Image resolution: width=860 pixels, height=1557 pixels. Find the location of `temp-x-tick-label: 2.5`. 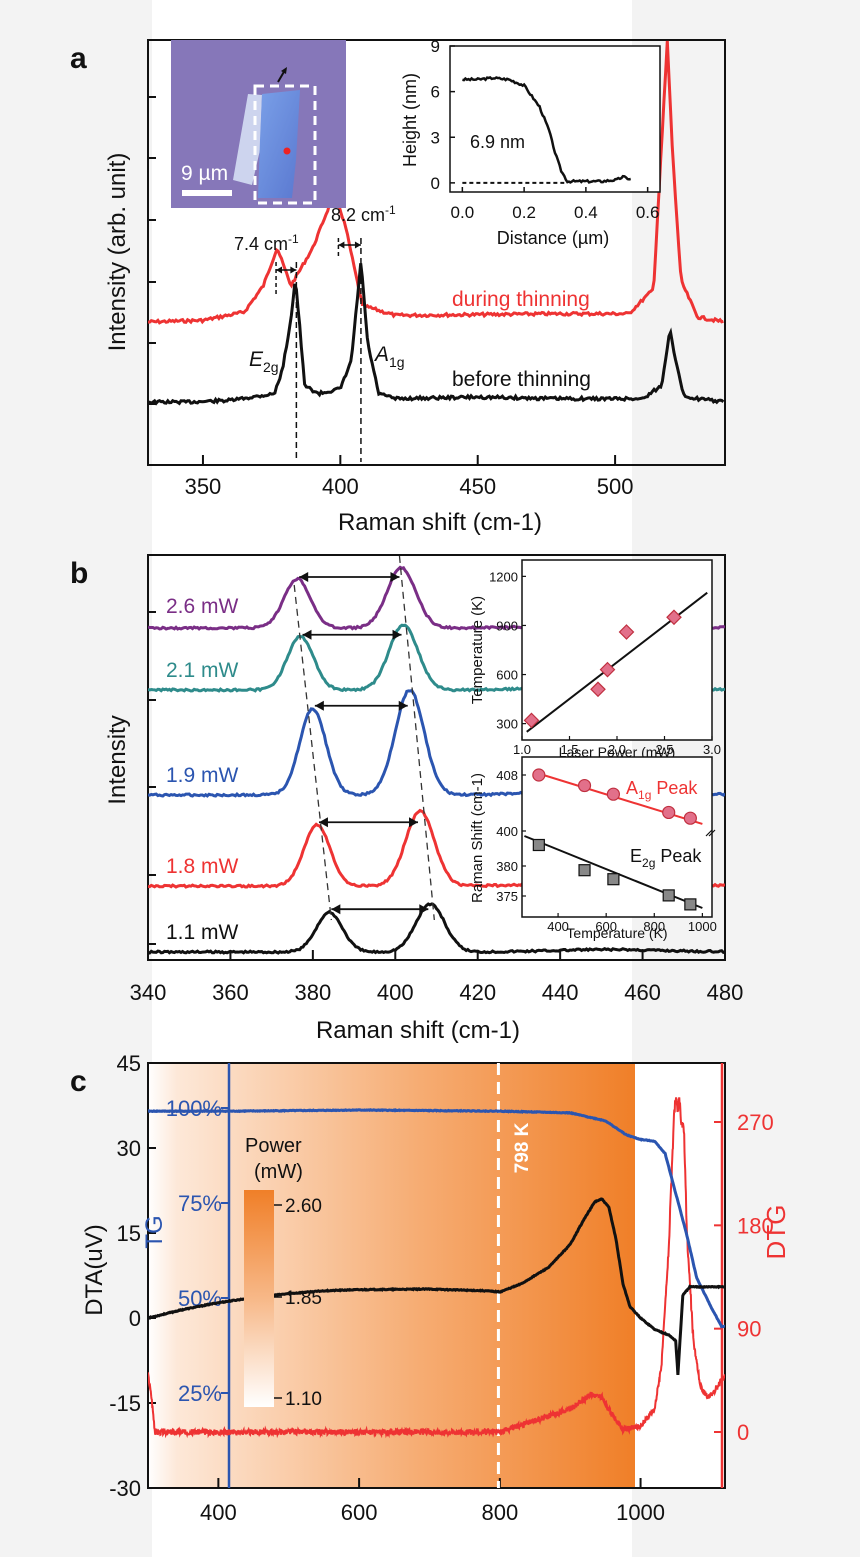

temp-x-tick-label: 2.5 is located at coordinates (664, 749).